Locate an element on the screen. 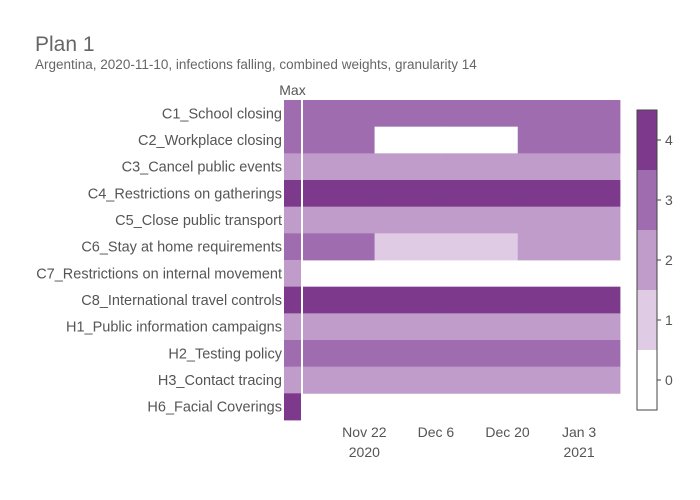  row-label: C8_International travel controls is located at coordinates (181, 301).